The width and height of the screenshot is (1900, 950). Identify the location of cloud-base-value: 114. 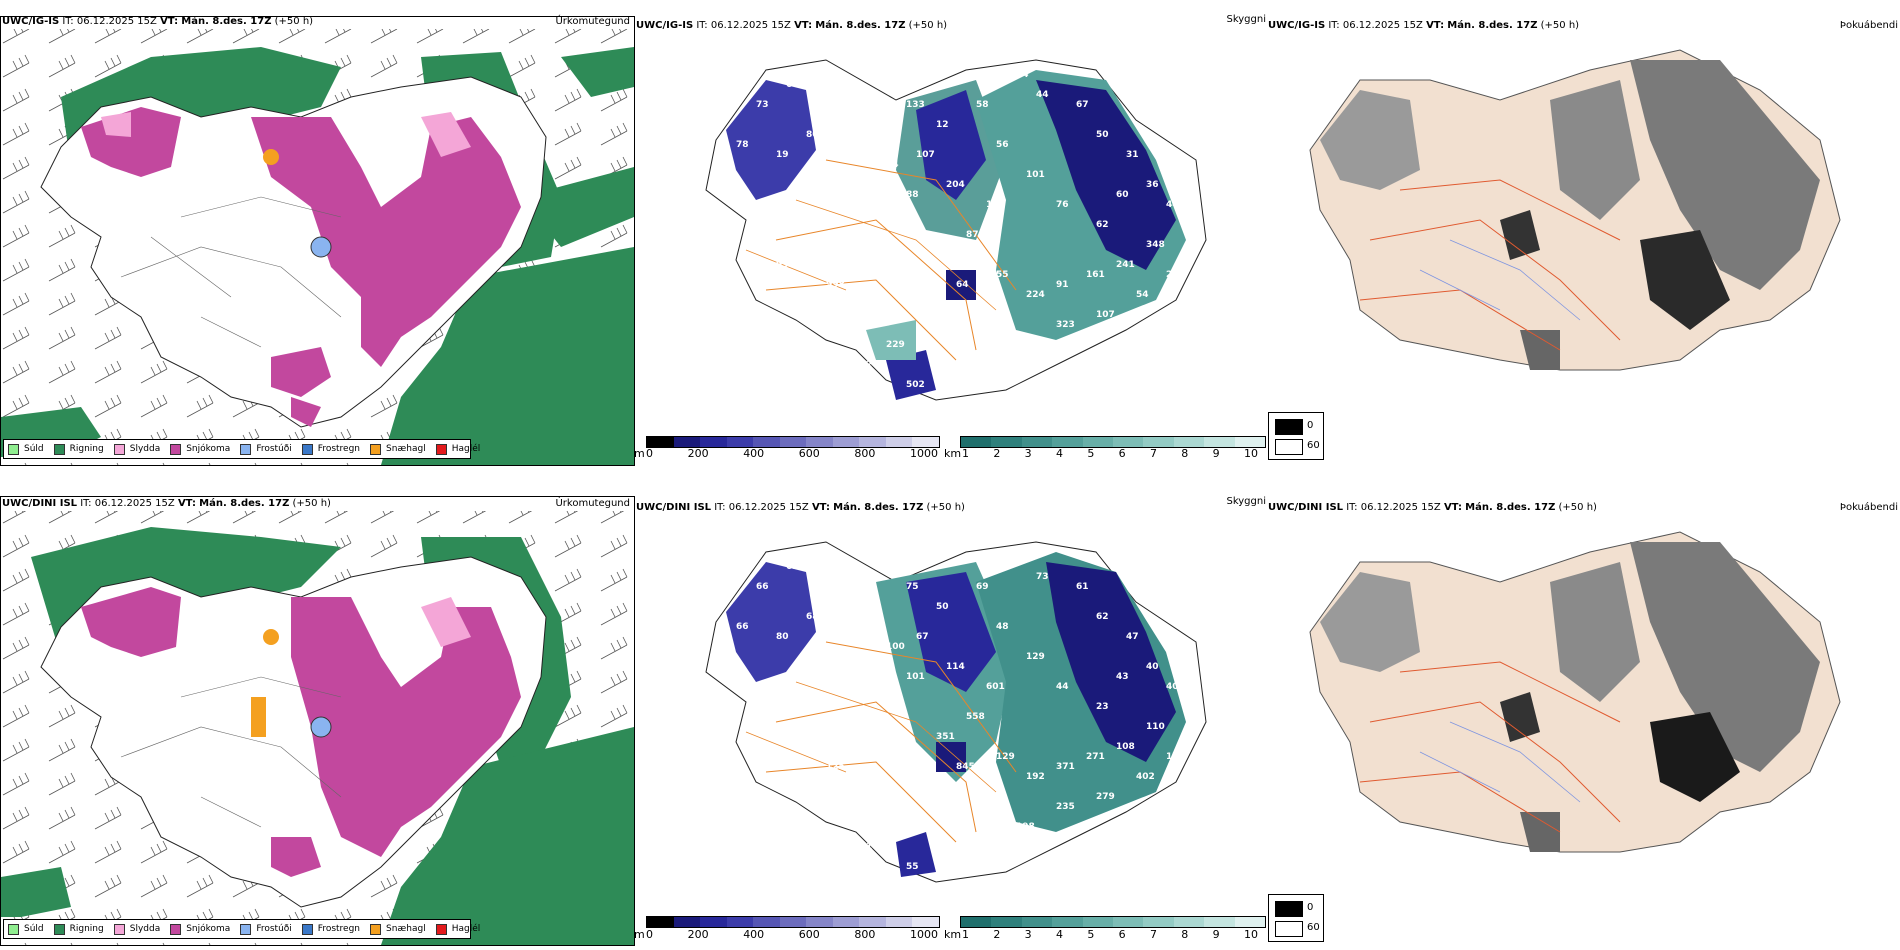
(955, 667).